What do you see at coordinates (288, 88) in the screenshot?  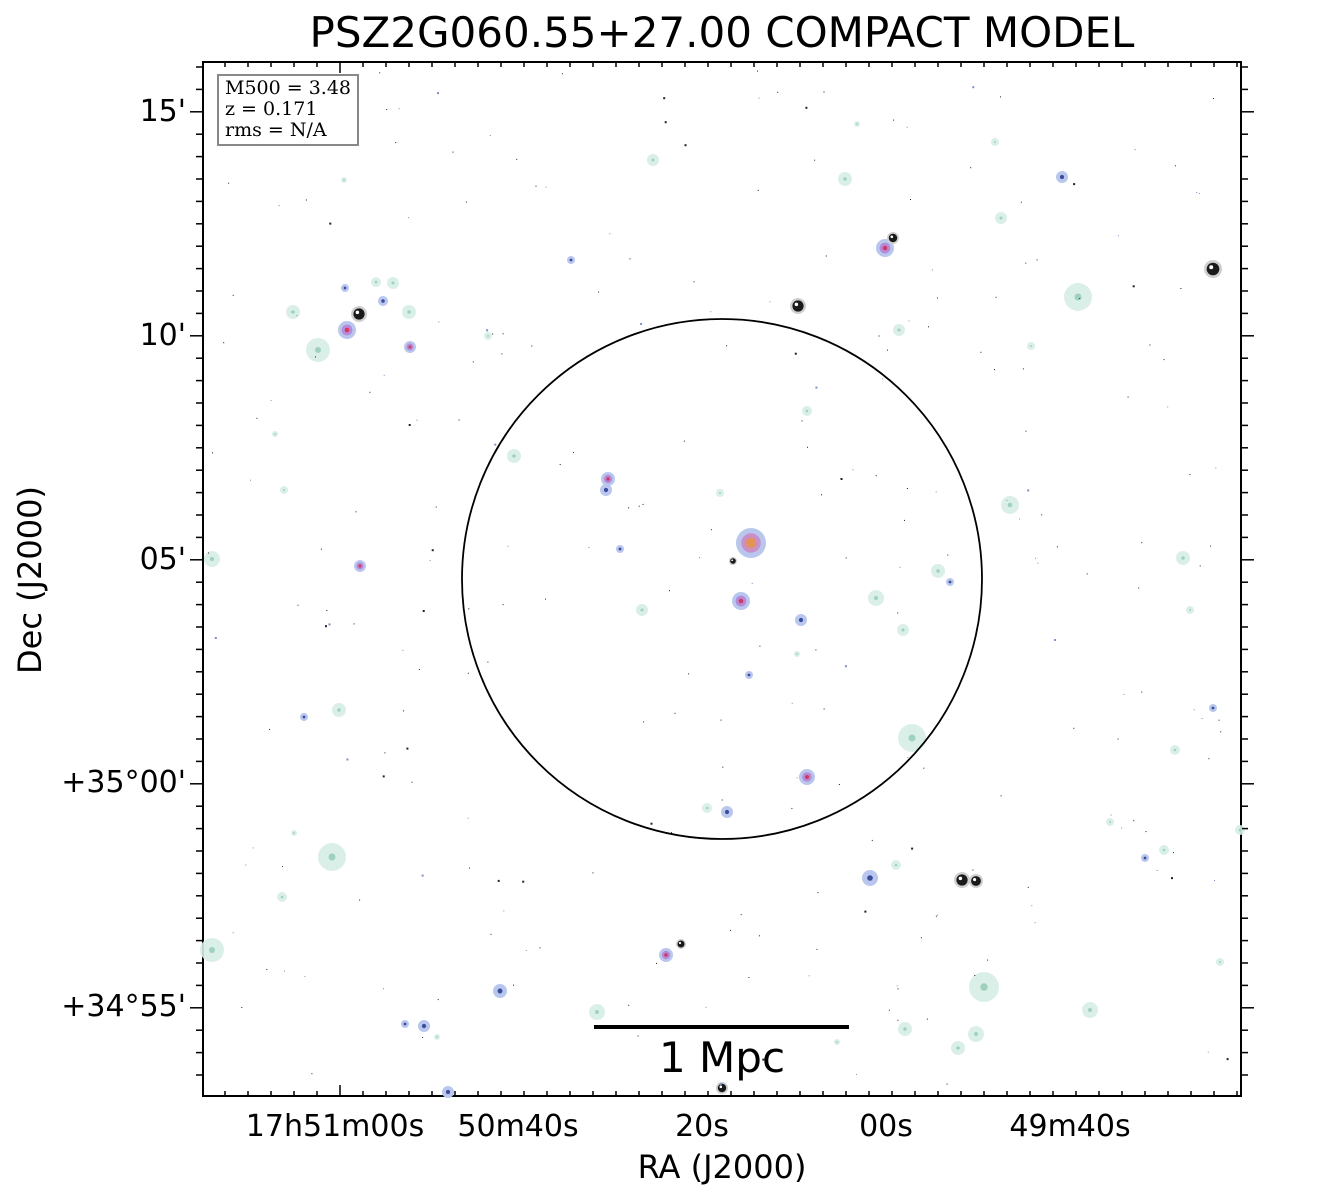 I see `m500-value: M500 = 3.48` at bounding box center [288, 88].